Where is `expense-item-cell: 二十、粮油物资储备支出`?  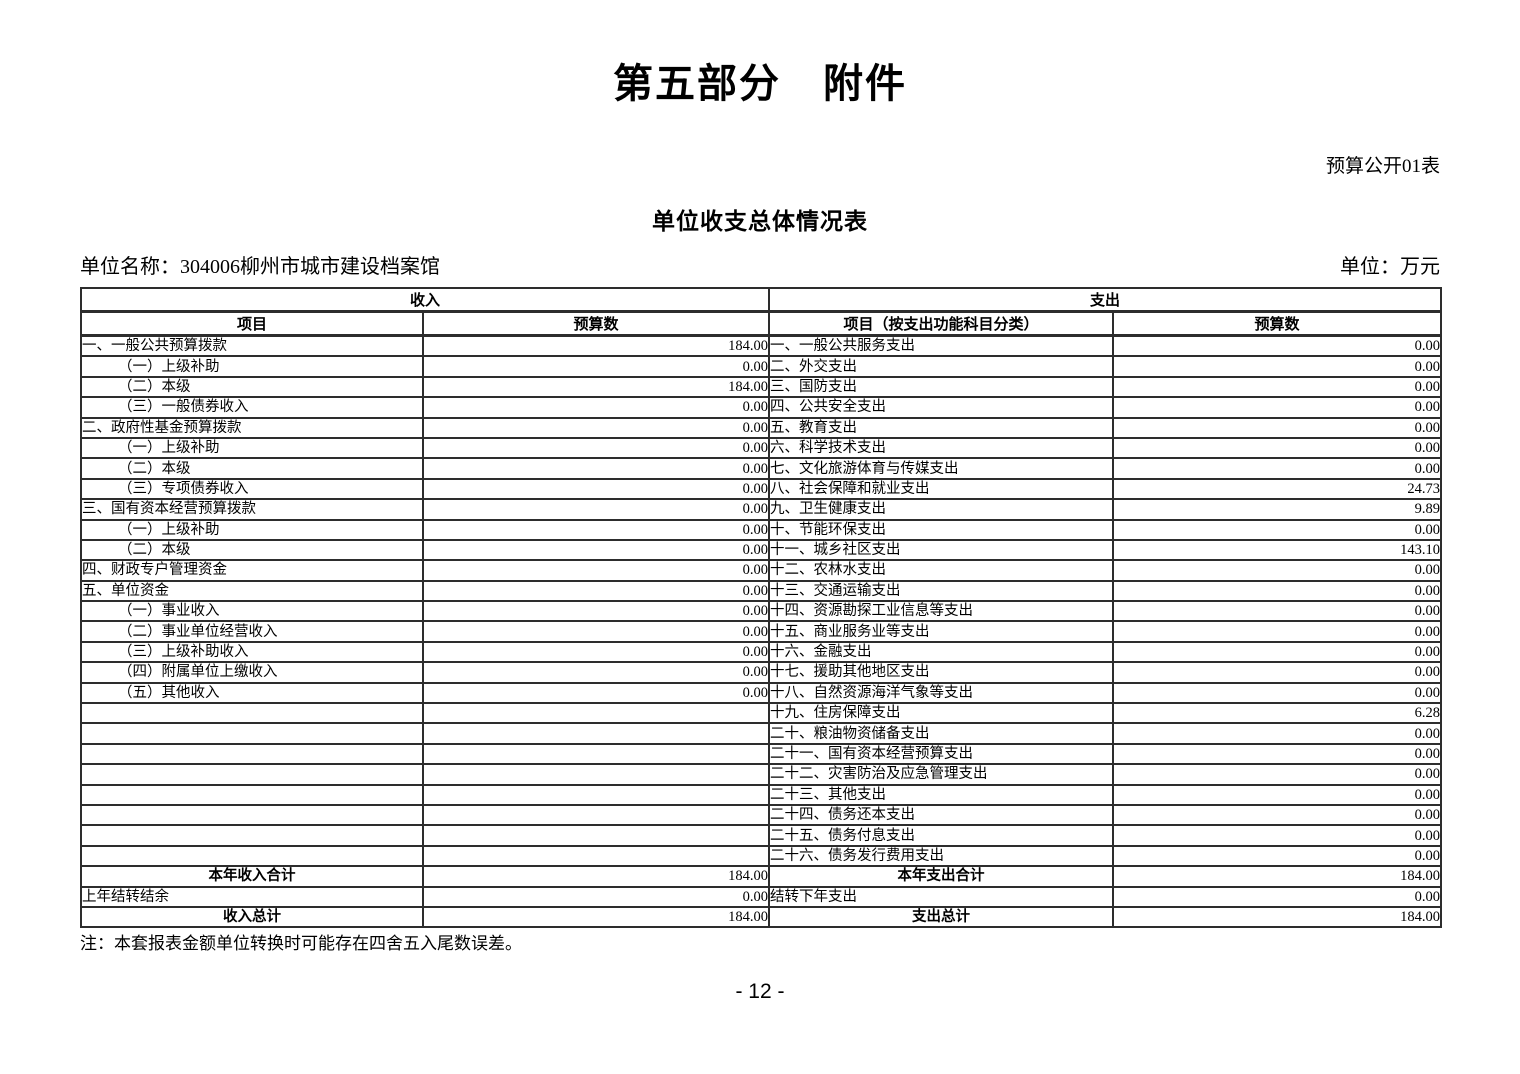 expense-item-cell: 二十、粮油物资储备支出 is located at coordinates (941, 733).